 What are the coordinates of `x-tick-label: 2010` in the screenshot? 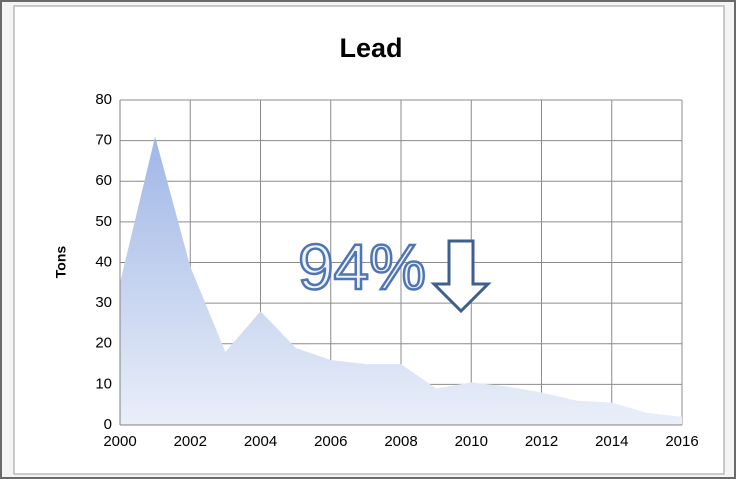 It's located at (471, 441).